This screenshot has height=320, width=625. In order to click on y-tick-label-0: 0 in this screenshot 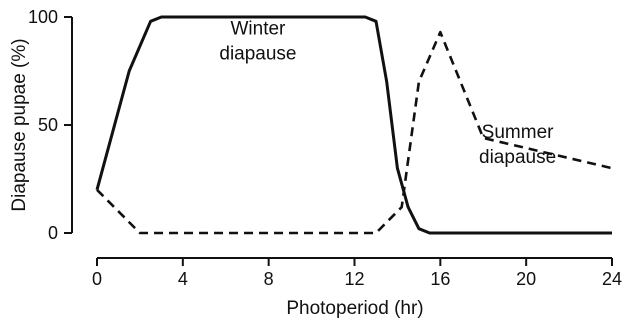, I will do `click(53, 233)`.